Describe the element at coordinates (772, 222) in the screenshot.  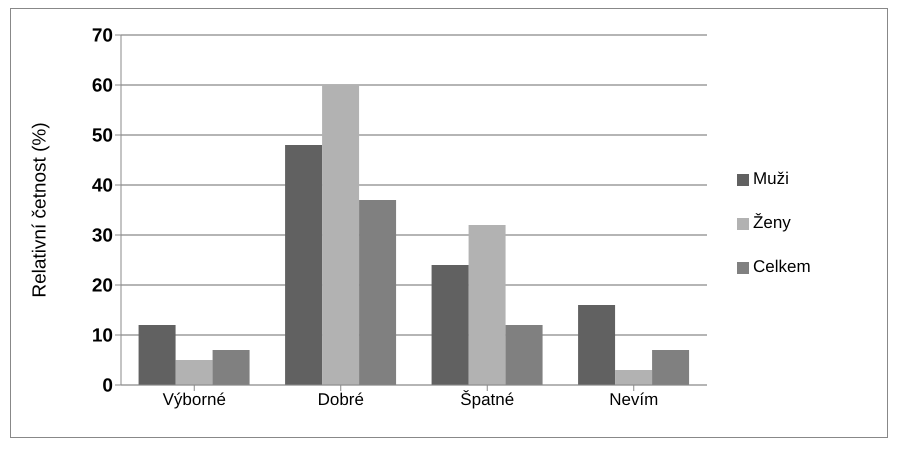
I see `legend-label: Ženy` at that location.